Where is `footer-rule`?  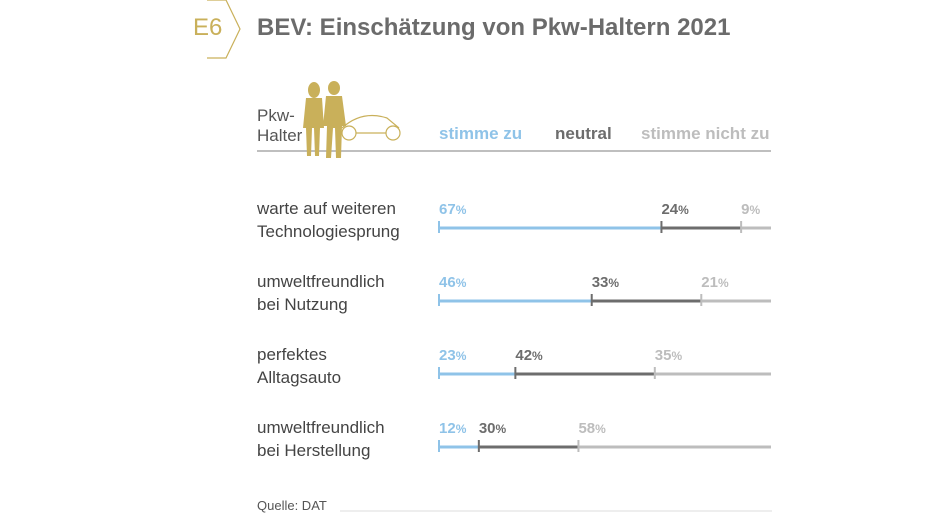
footer-rule is located at coordinates (556, 511).